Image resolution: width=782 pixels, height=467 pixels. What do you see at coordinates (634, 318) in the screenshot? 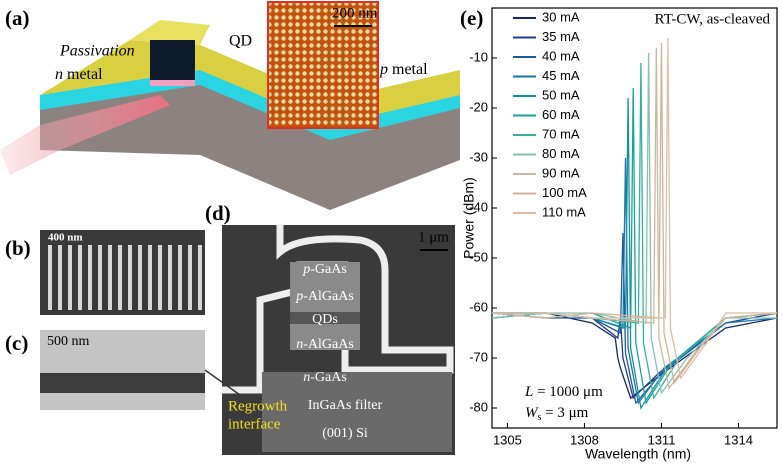
I see `spectrum-line` at bounding box center [634, 318].